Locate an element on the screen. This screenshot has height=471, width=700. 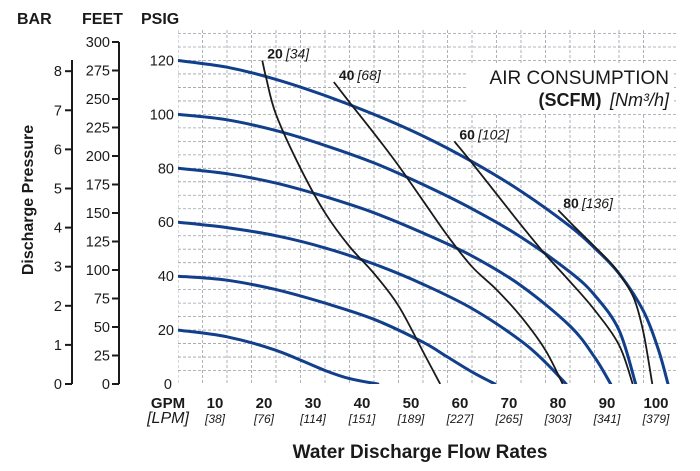
bar-tick-label: 6 is located at coordinates (58, 150).